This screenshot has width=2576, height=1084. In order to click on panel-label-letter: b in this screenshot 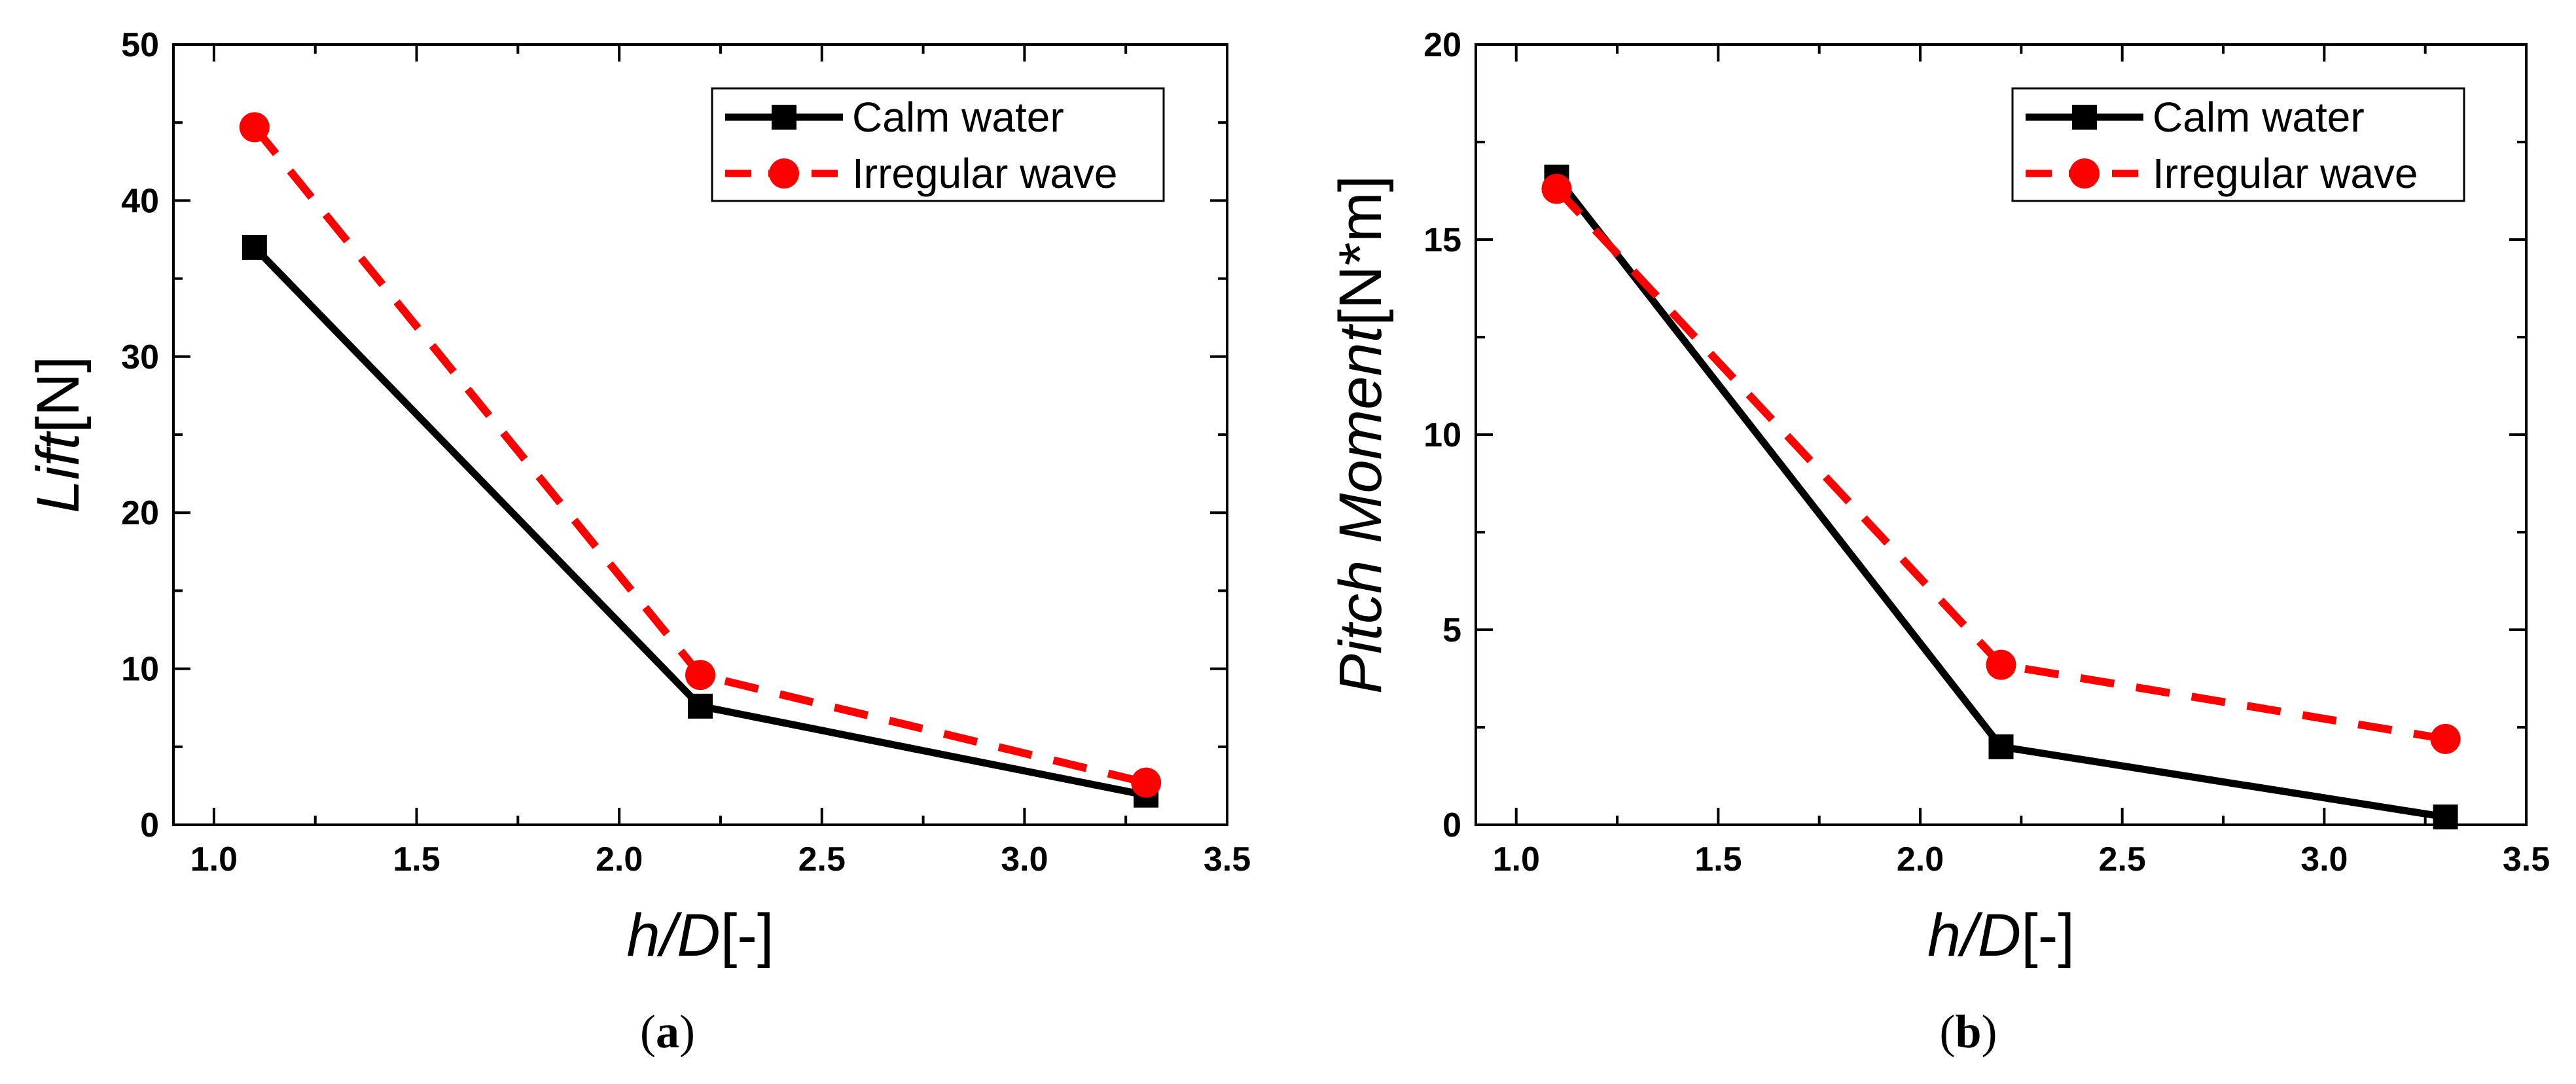, I will do `click(1968, 1031)`.